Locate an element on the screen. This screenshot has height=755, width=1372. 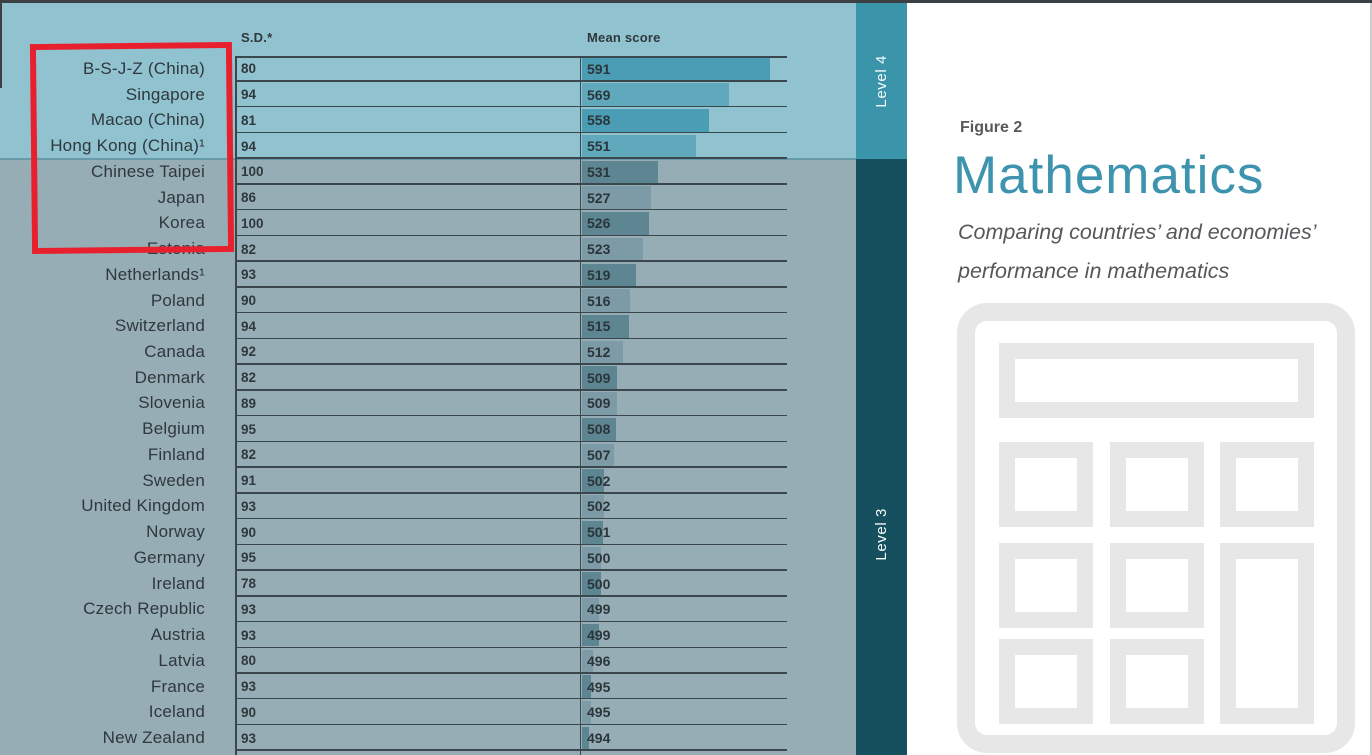
table-row: Austria 93 499 is located at coordinates (428, 635).